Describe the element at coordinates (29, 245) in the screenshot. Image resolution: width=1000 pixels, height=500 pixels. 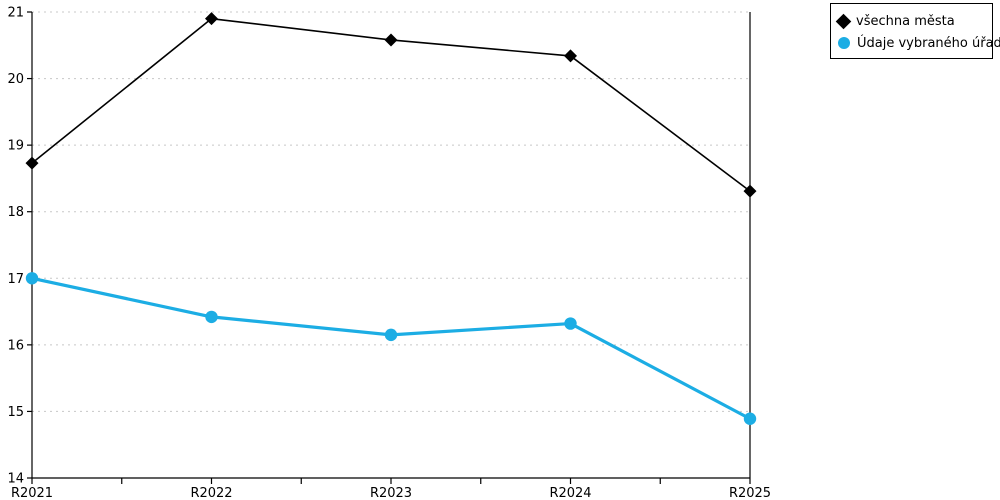
I see `y-axis-ticks` at that location.